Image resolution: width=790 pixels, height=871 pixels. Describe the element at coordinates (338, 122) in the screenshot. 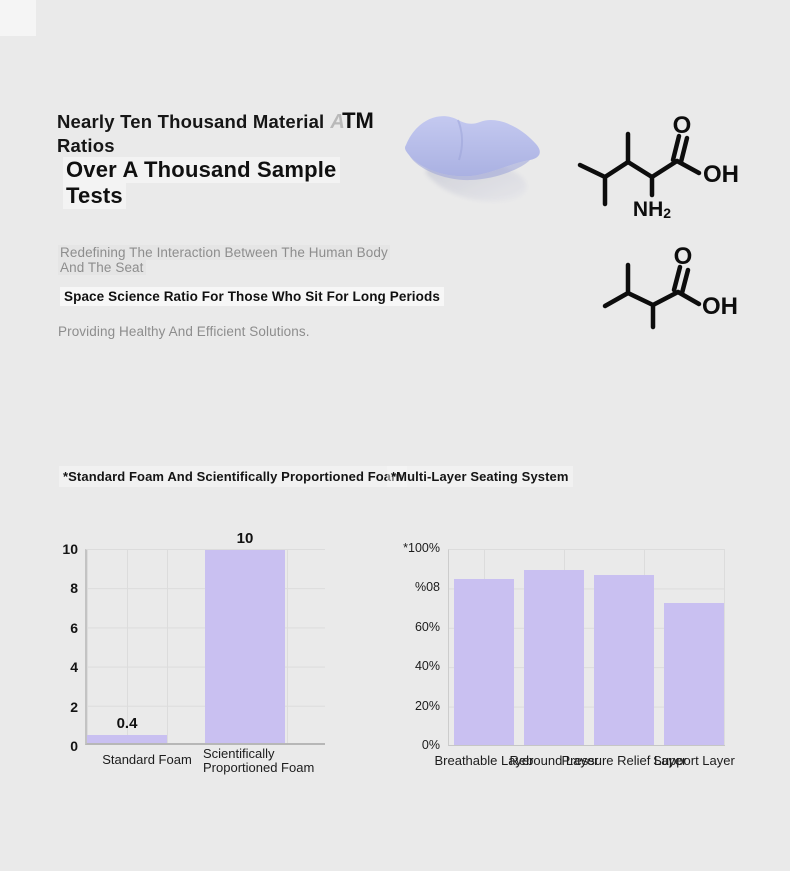

I see `trademark-ghost-glyph: A` at that location.